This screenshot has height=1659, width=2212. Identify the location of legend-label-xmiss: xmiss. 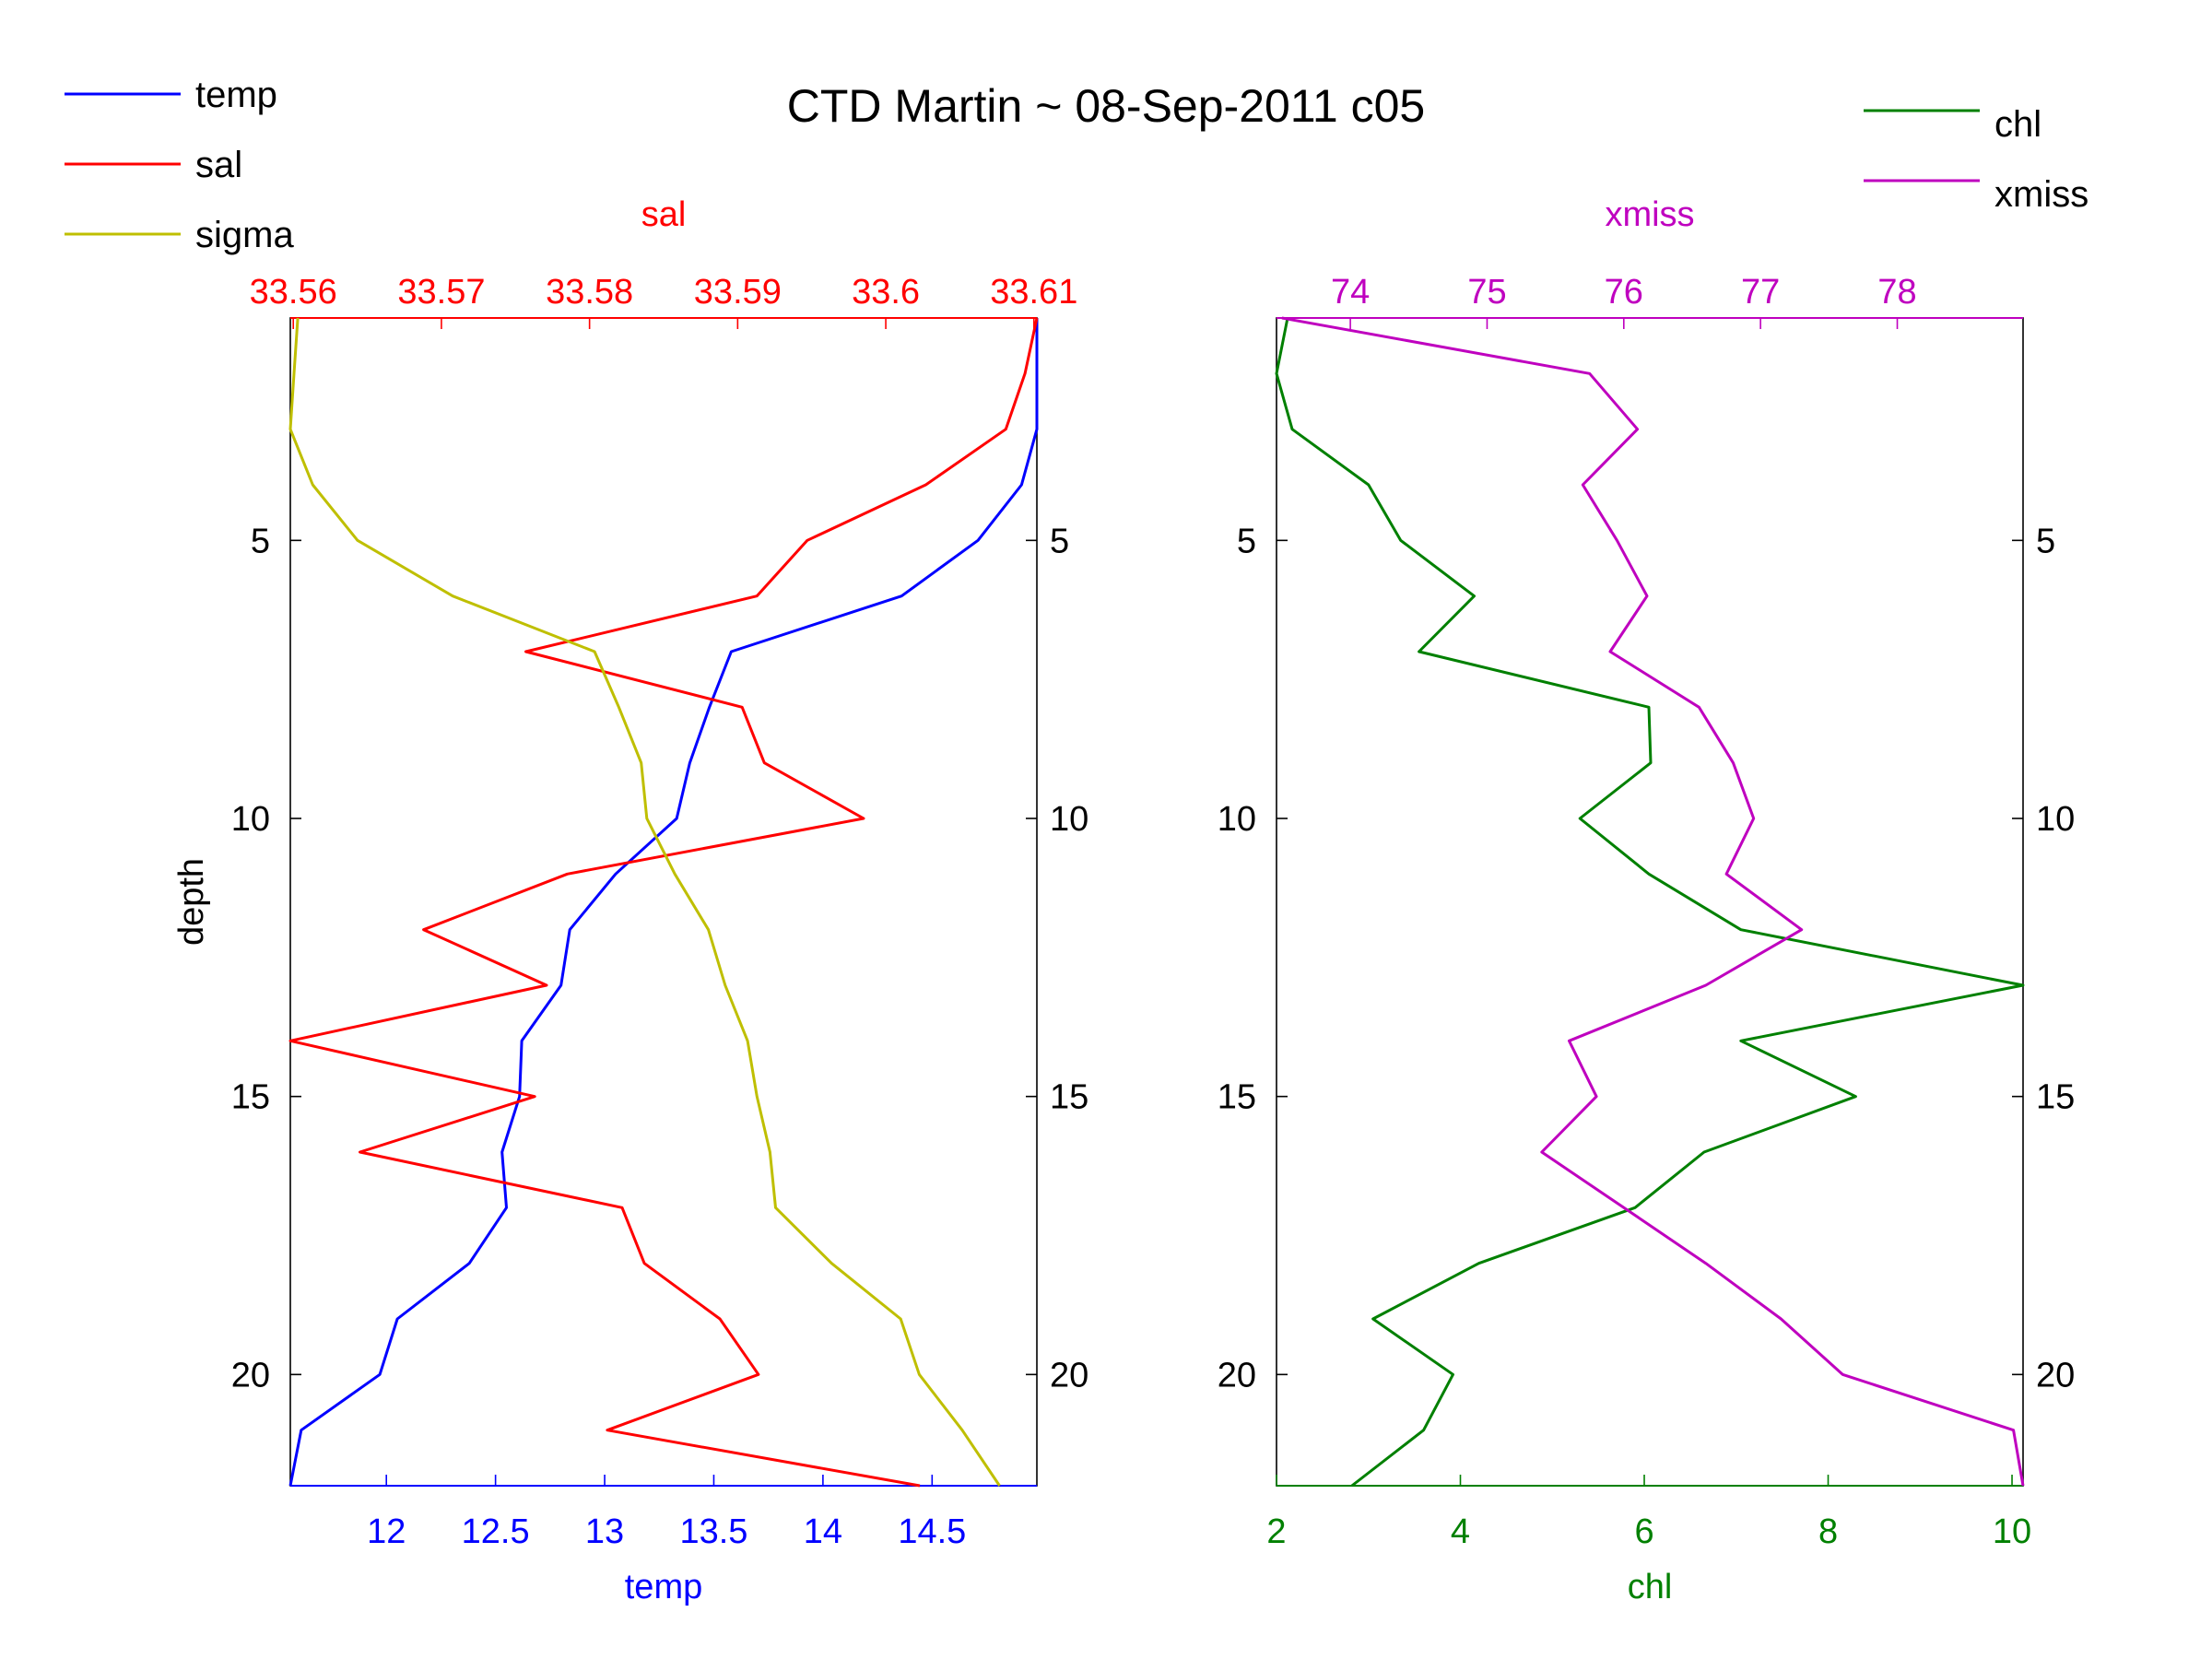
(2041, 194).